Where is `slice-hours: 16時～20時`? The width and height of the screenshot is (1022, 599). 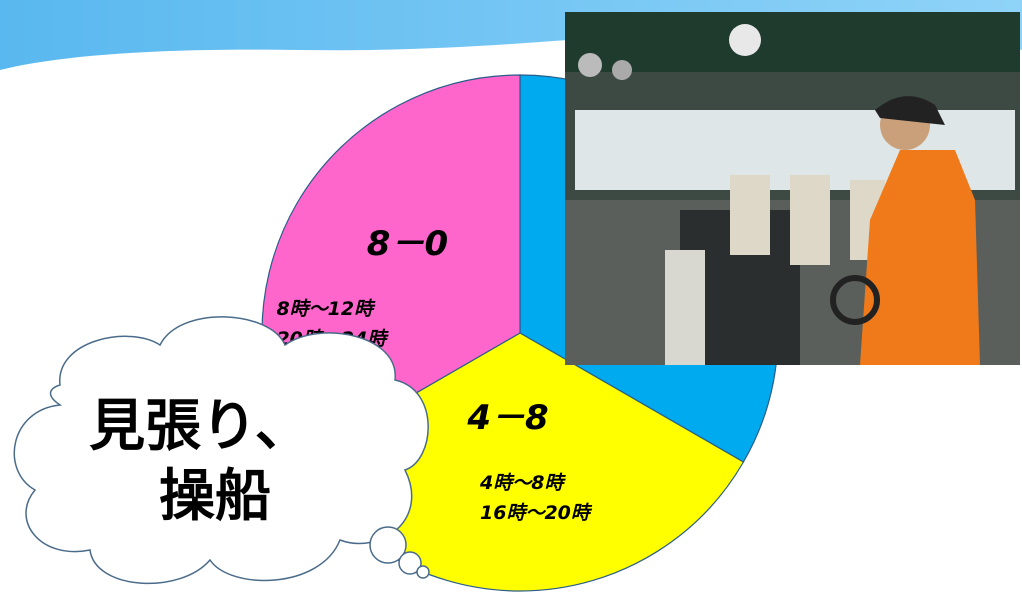 slice-hours: 16時～20時 is located at coordinates (536, 513).